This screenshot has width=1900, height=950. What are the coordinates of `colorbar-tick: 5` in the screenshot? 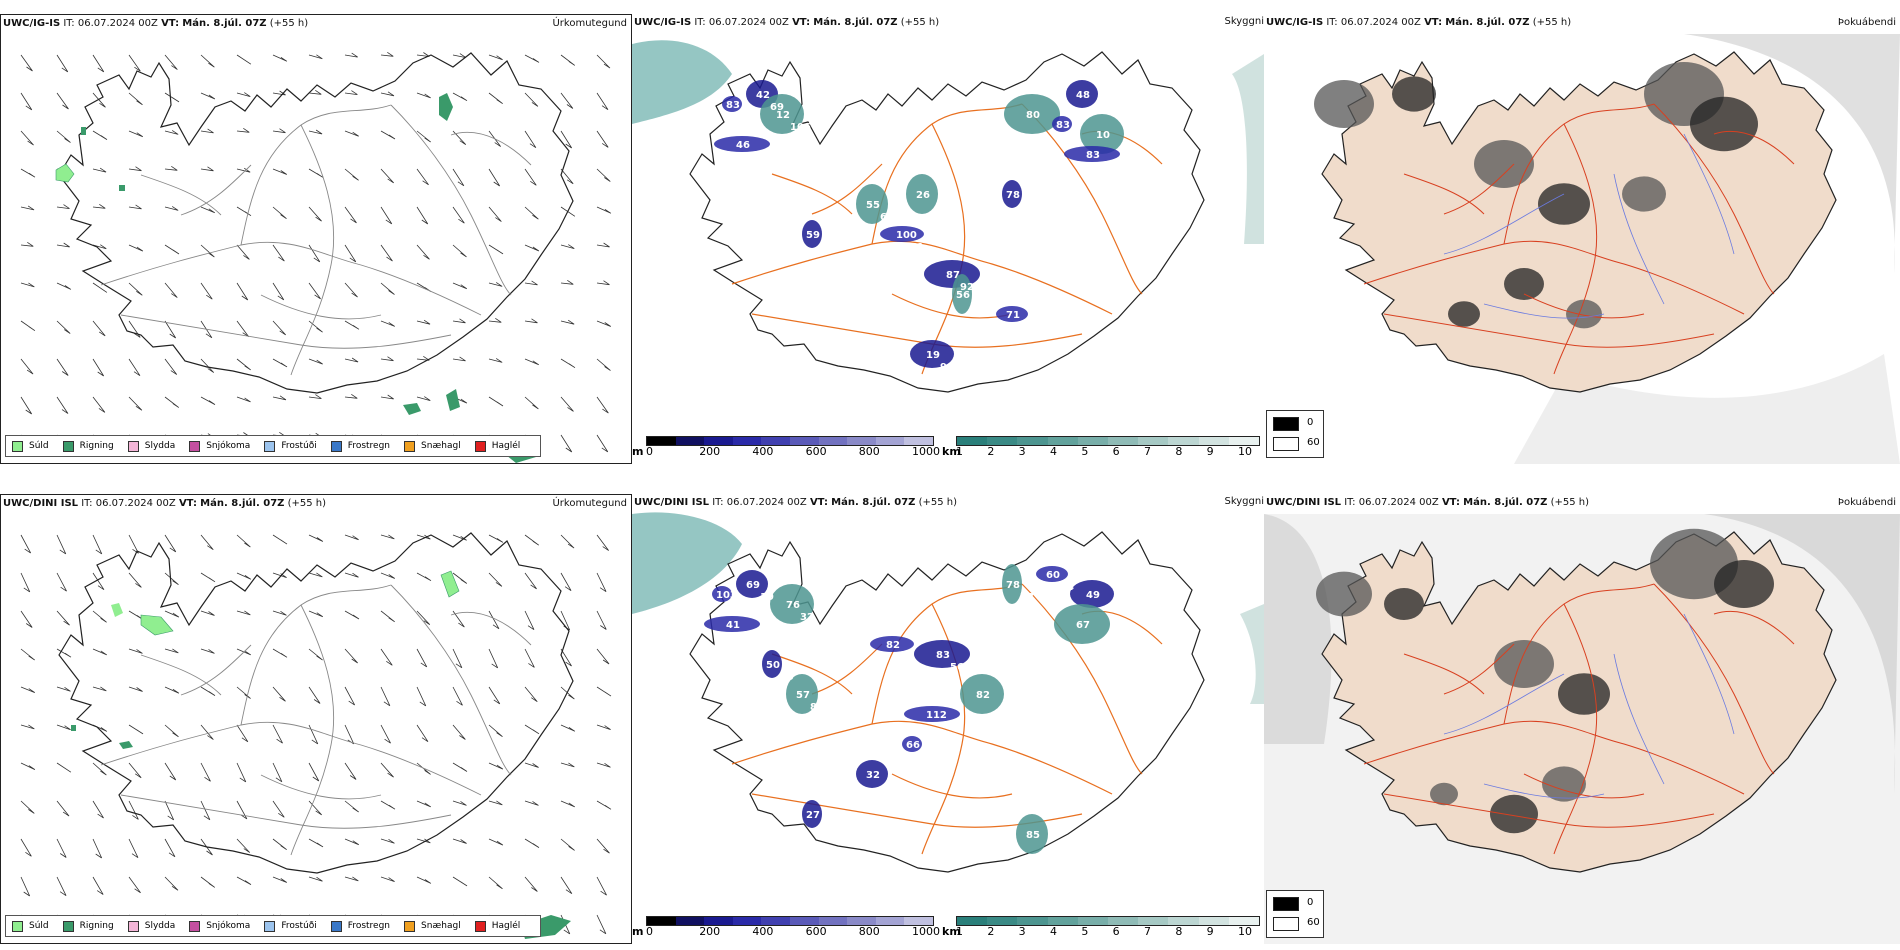 It's located at (1085, 451).